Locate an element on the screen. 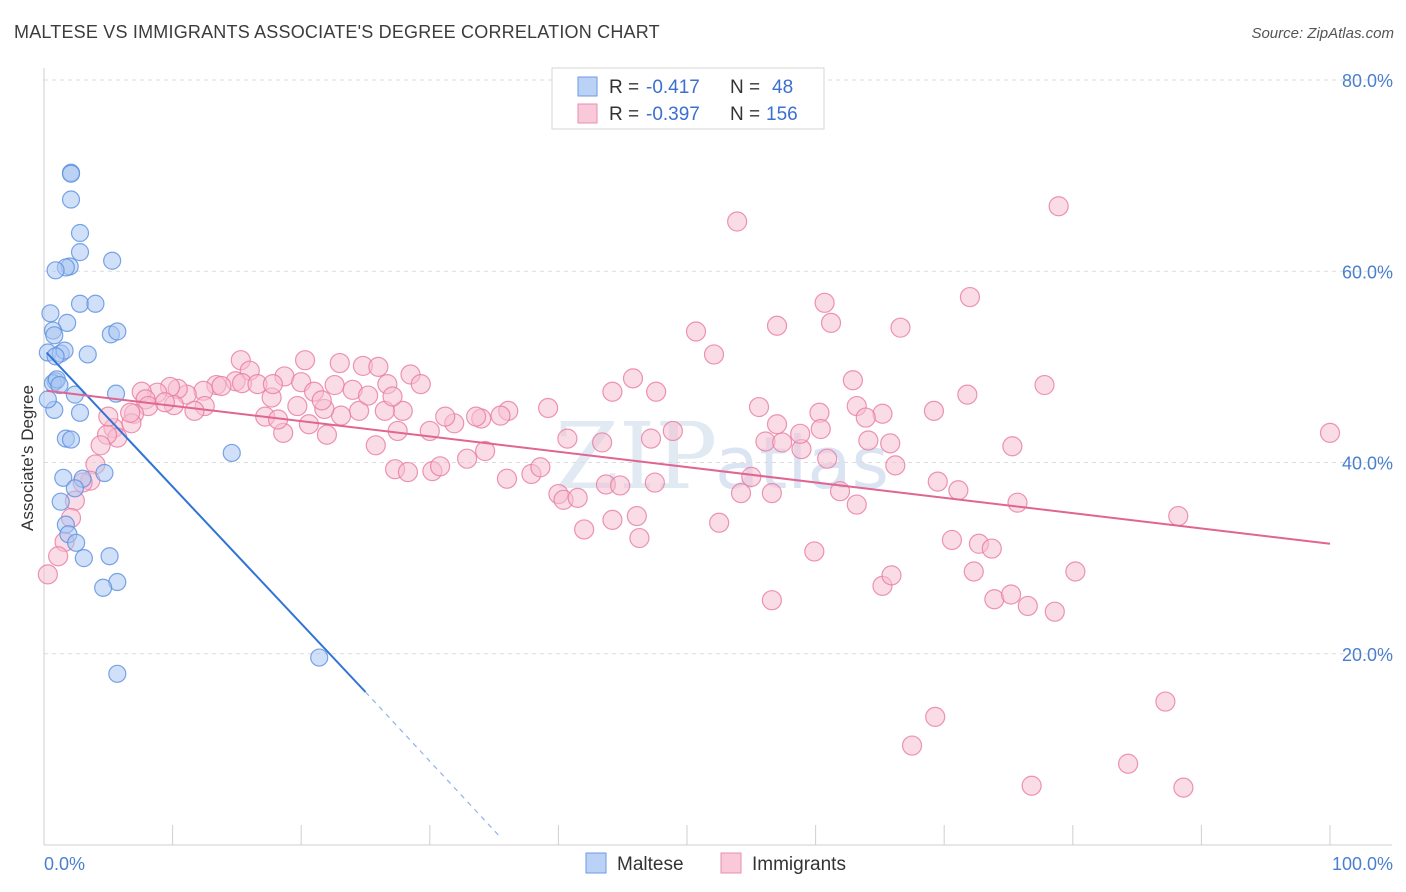 The image size is (1406, 892). legend-r-label-1: R = is located at coordinates (624, 87).